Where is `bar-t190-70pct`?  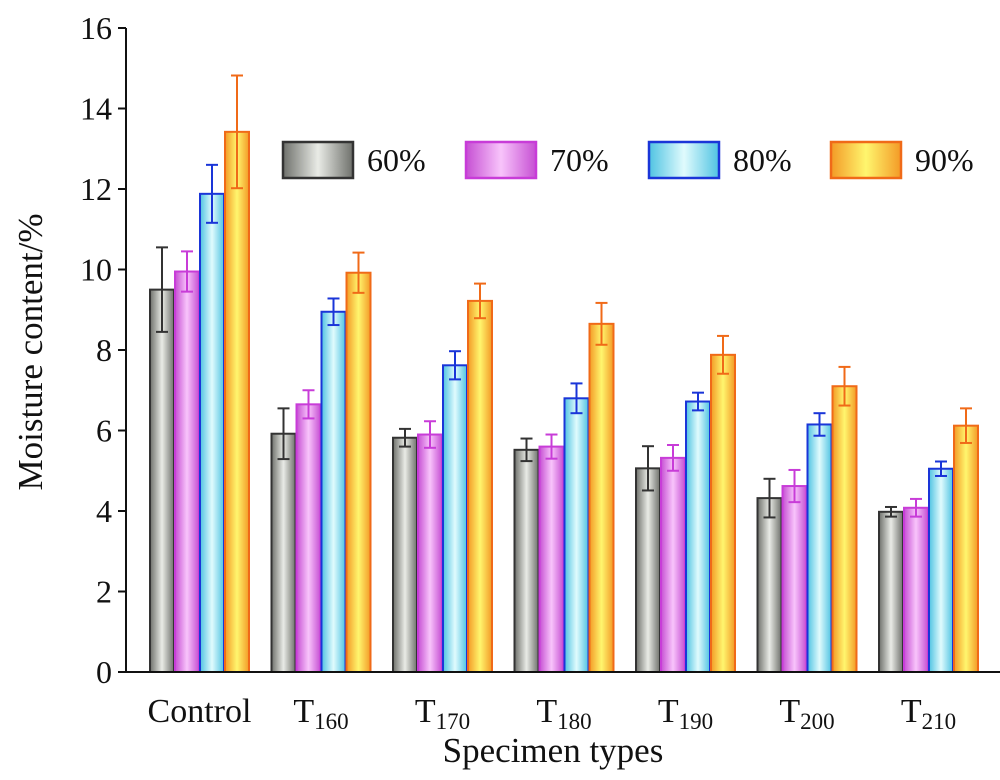 bar-t190-70pct is located at coordinates (673, 564).